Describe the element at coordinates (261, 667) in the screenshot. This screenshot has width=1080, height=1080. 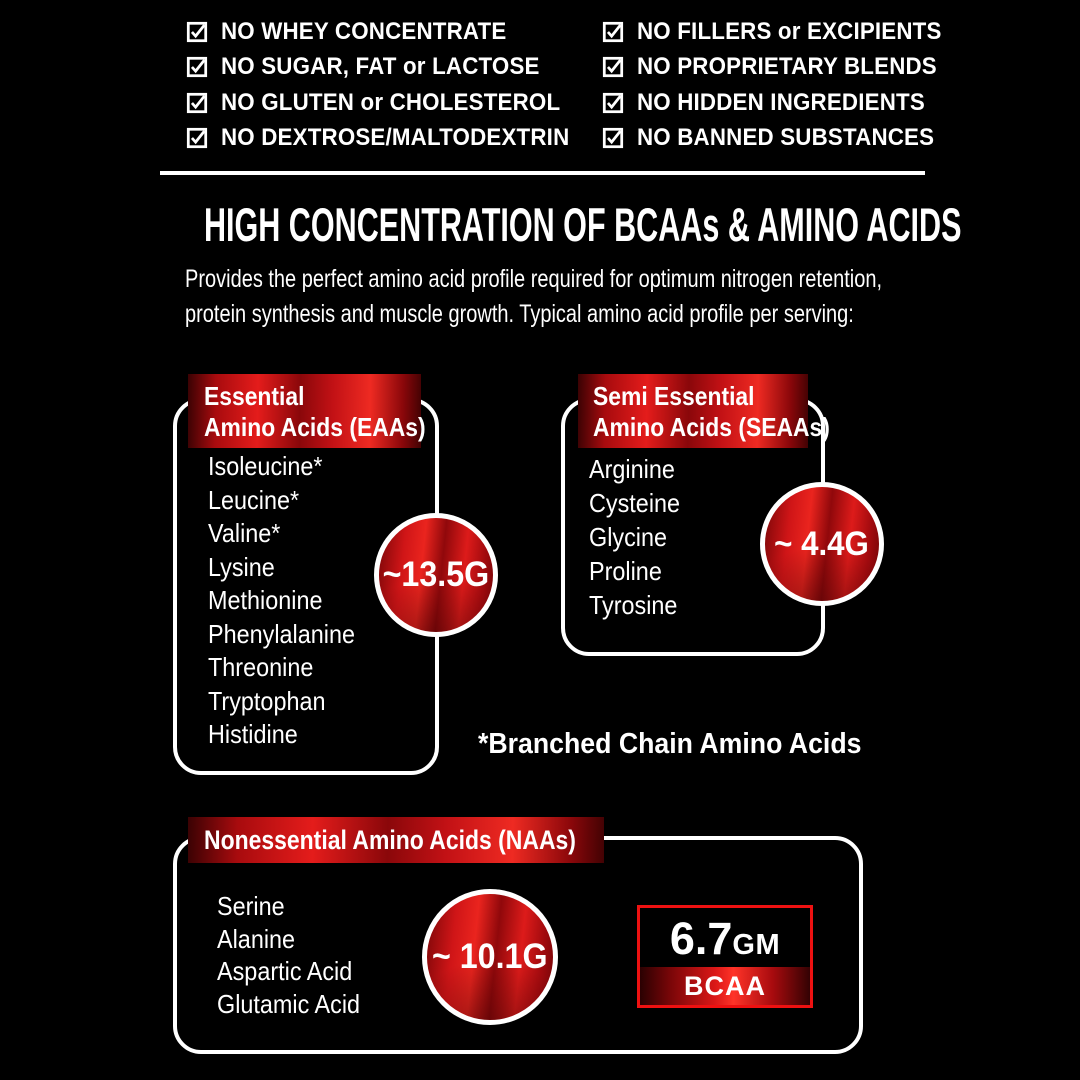
I see `amino-list-item: Threonine` at that location.